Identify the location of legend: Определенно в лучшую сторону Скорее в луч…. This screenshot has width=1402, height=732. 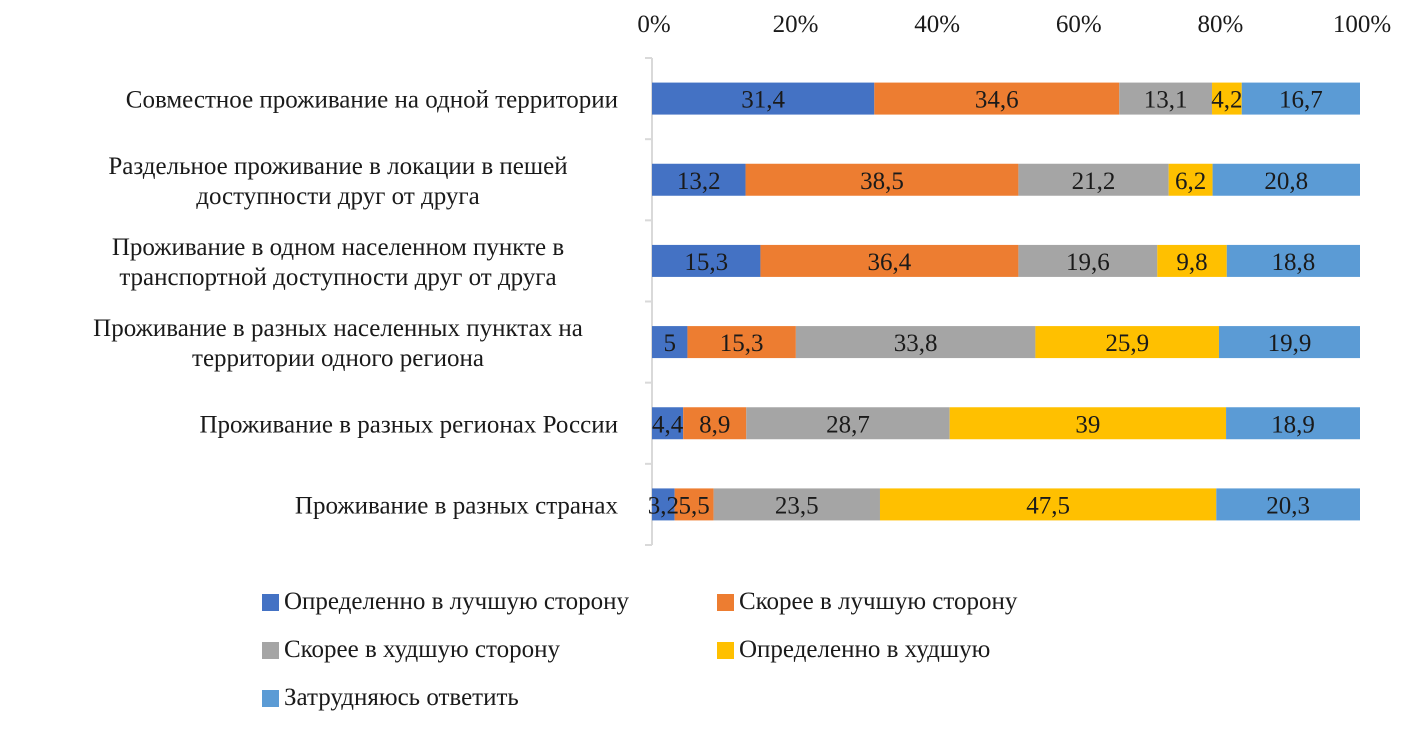
(692, 658).